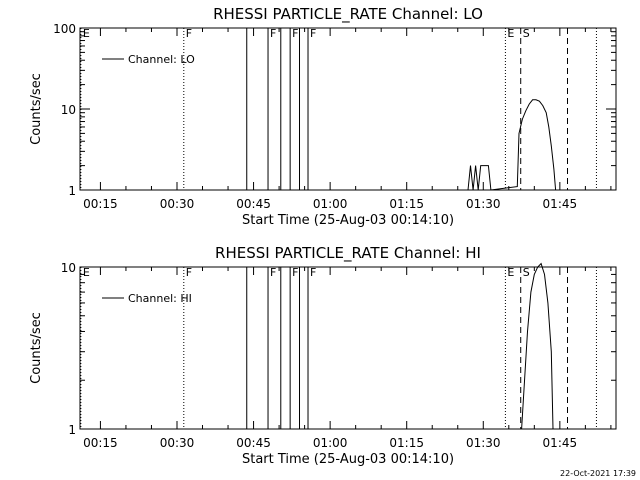  I want to click on panel-2-xtick-label: 00:45, so click(253, 443).